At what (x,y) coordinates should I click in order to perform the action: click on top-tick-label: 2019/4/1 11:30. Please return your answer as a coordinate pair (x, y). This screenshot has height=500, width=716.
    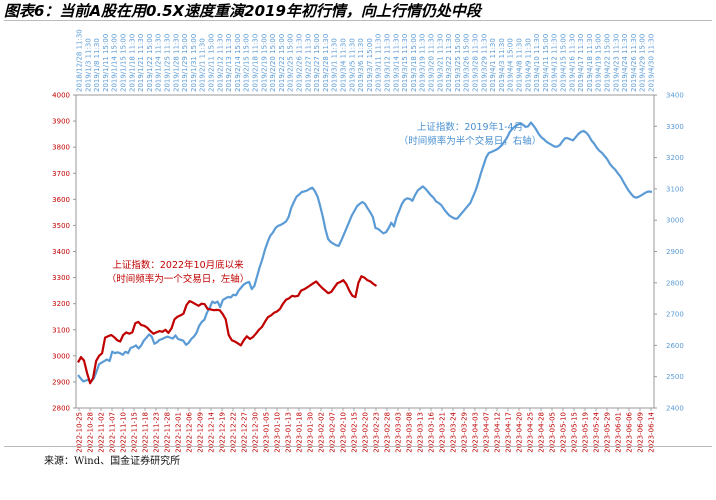
    Looking at the image, I should click on (493, 65).